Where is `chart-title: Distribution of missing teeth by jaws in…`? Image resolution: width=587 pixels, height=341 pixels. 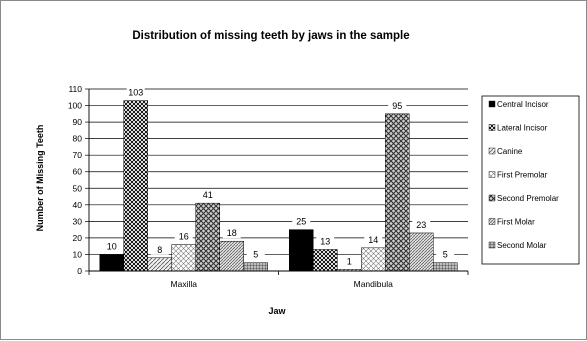
chart-title: Distribution of missing teeth by jaws in… is located at coordinates (270, 36).